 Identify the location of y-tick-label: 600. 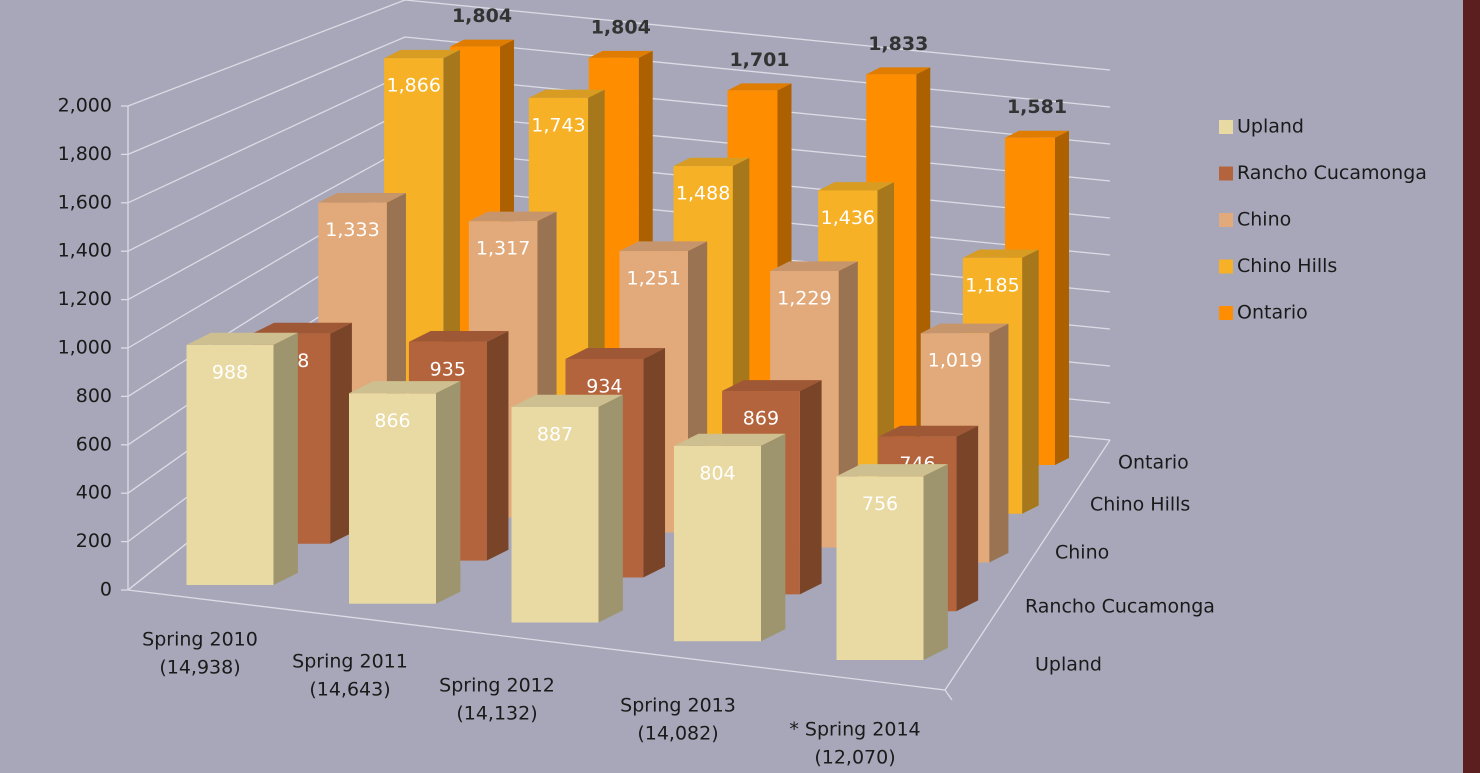
(94, 444).